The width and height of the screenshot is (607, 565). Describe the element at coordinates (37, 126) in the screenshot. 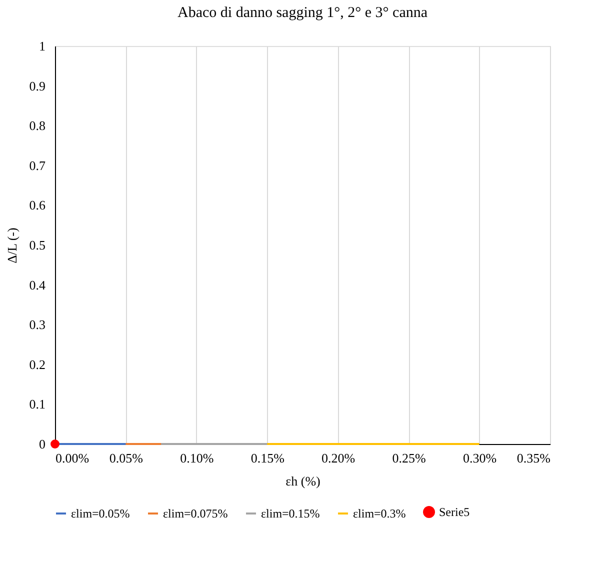

I see `y-tick-label: 0.8` at that location.